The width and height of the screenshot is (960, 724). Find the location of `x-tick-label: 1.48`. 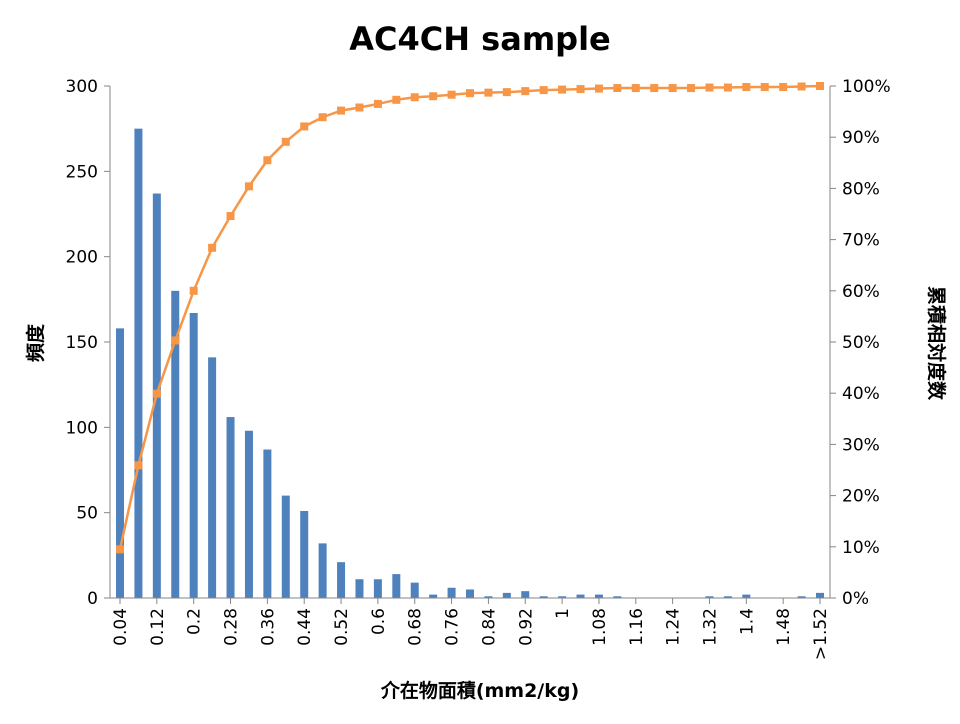

x-tick-label: 1.48 is located at coordinates (784, 627).